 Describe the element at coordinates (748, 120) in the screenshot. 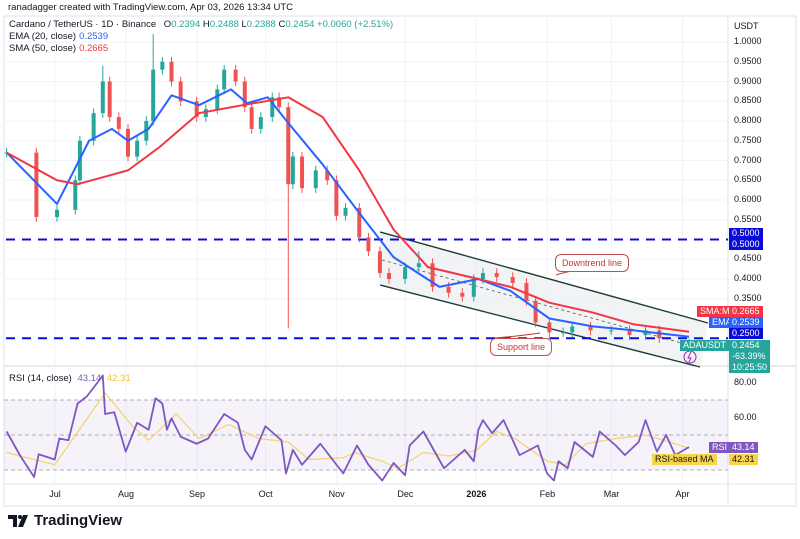

I see `price-tick: 0.8000` at that location.